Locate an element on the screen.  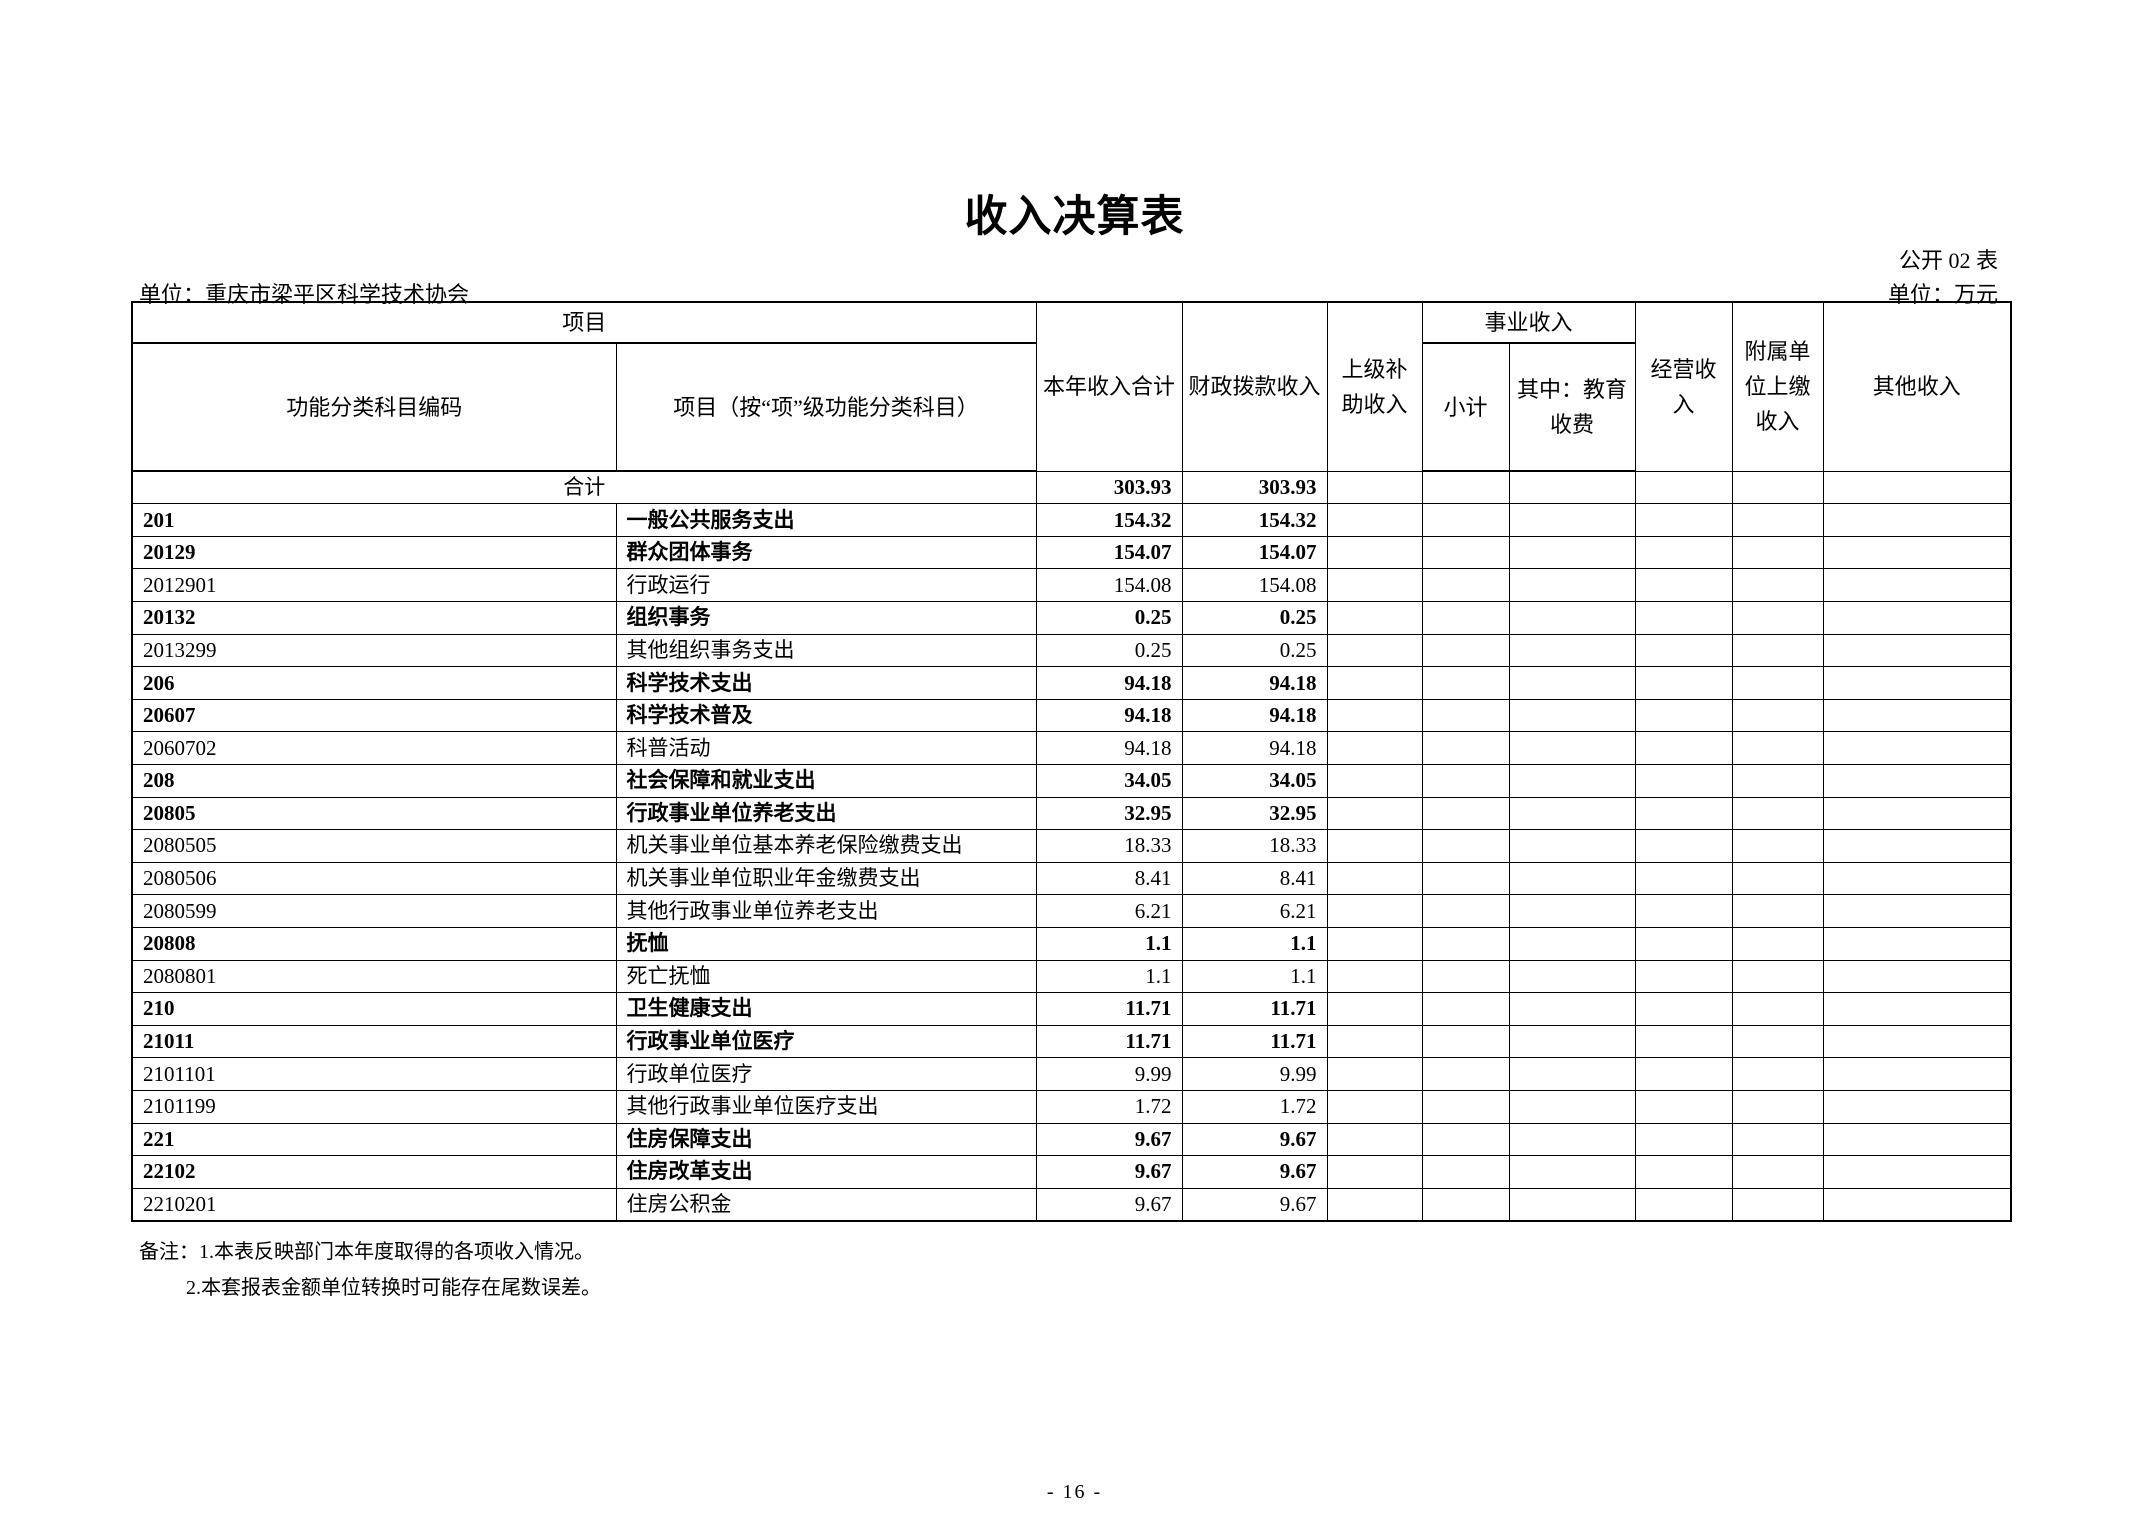
header-education-fee: 其中：教育 收费 is located at coordinates (1572, 407).